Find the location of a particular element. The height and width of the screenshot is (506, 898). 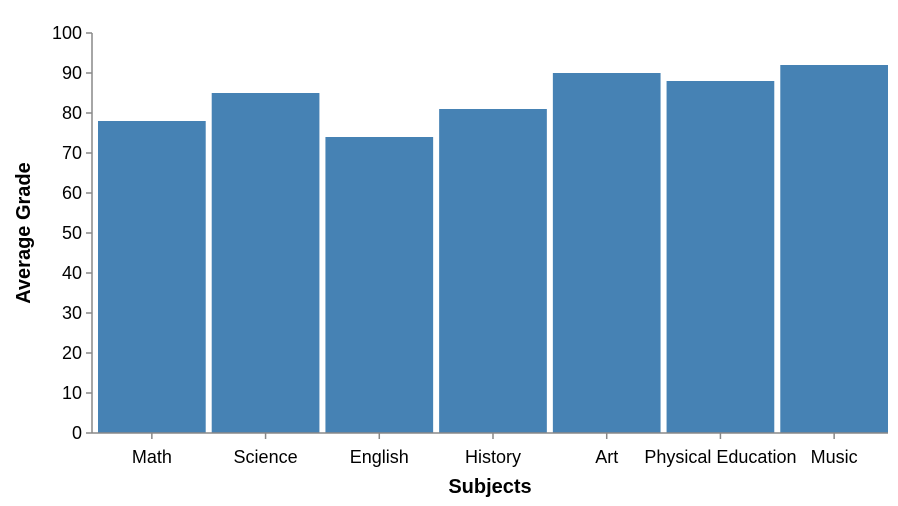

y-axis-title: Average Grade is located at coordinates (24, 233).